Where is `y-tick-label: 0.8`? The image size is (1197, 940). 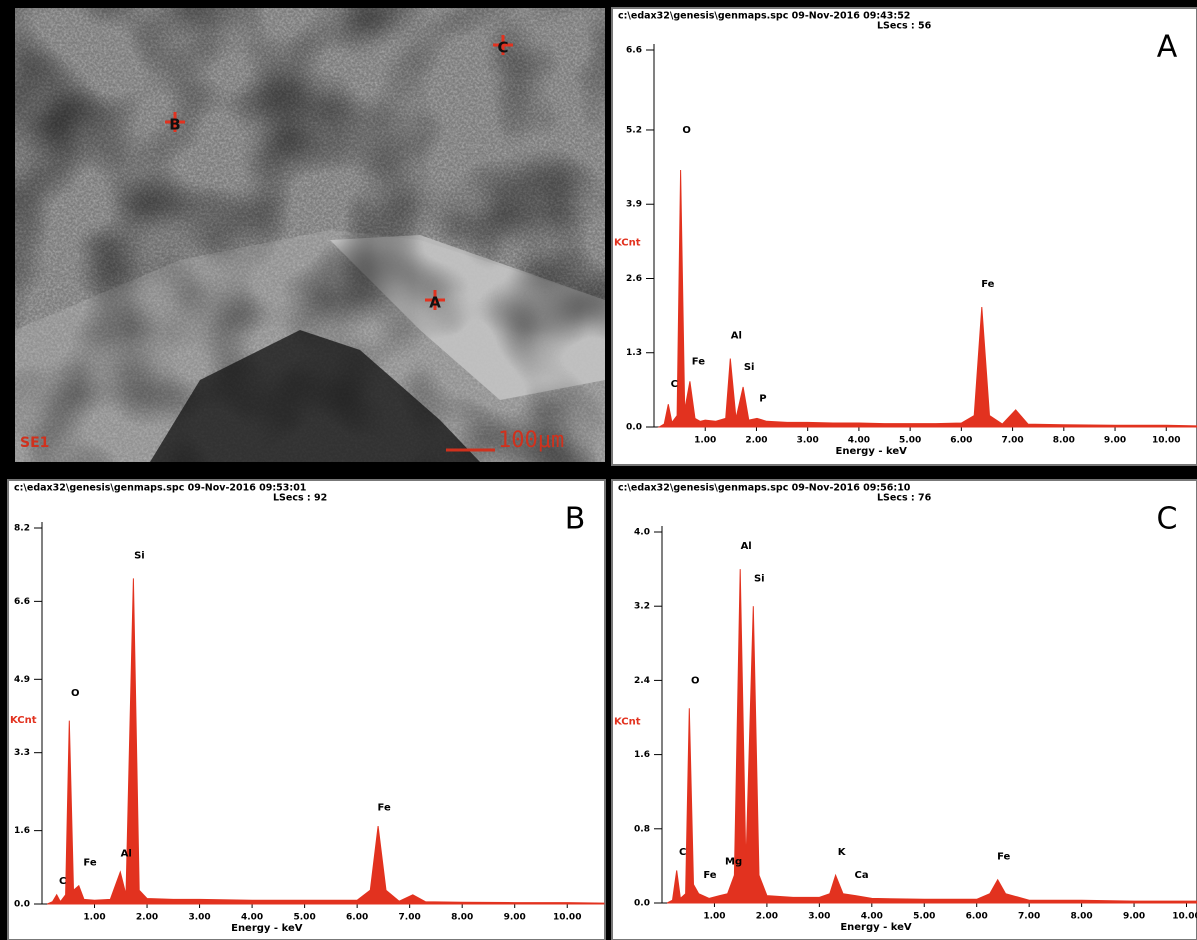
y-tick-label: 0.8 is located at coordinates (642, 829).